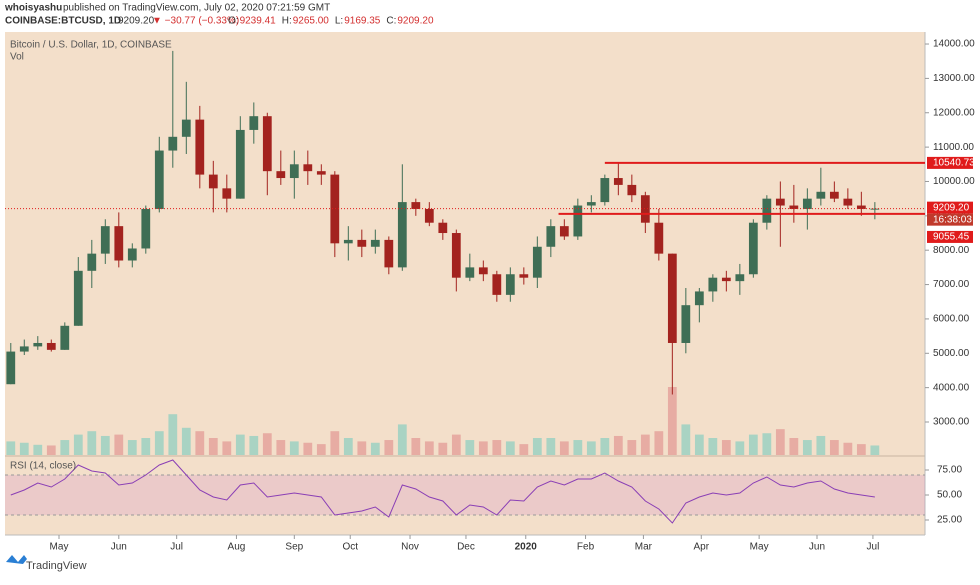 The height and width of the screenshot is (585, 980). I want to click on x-tick-label: Aug, so click(237, 547).